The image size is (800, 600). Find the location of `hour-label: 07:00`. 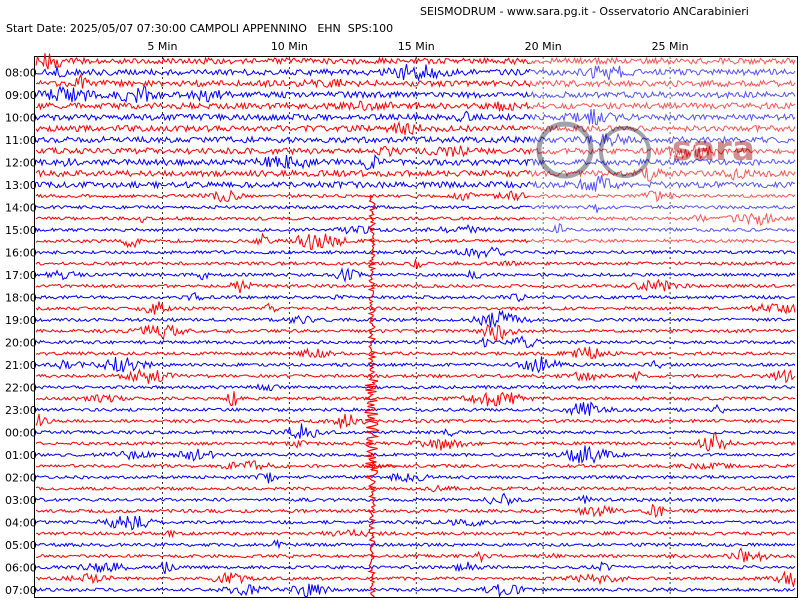

hour-label: 07:00 is located at coordinates (21, 590).